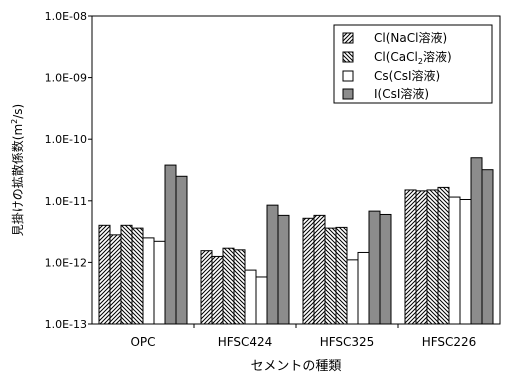 Image resolution: width=509 pixels, height=378 pixels. I want to click on x-tick-label: OPC, so click(142, 342).